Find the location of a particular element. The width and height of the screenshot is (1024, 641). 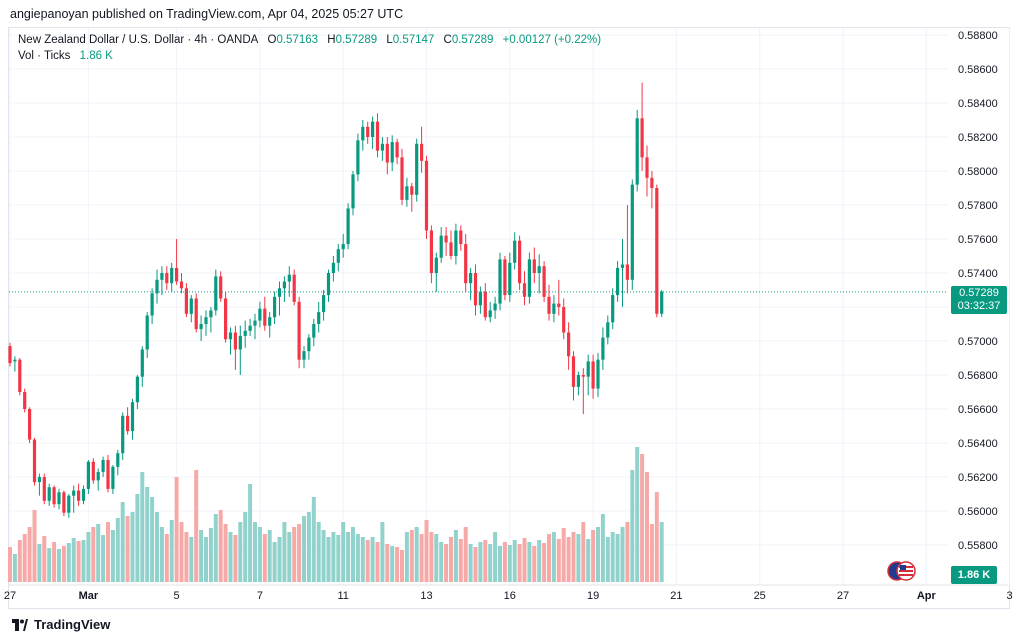

price-tick-label: 0.58600 is located at coordinates (978, 70).